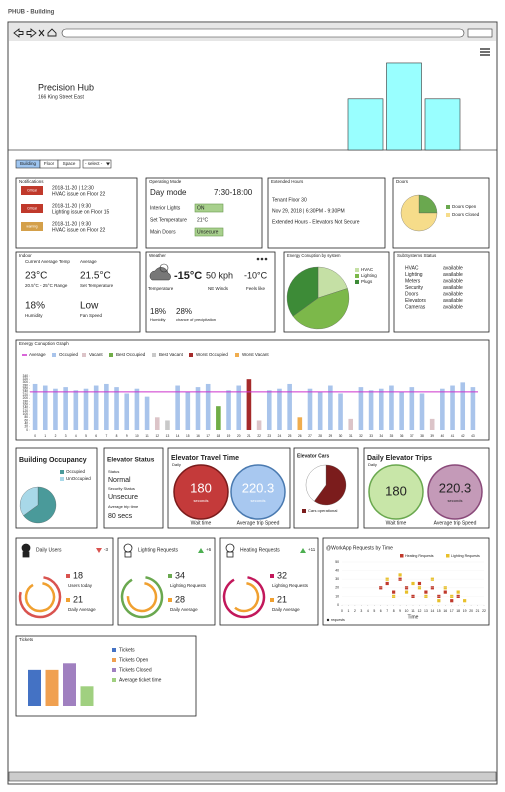 The height and width of the screenshot is (792, 505). Describe the element at coordinates (18, 33) in the screenshot. I see `back-button` at that location.